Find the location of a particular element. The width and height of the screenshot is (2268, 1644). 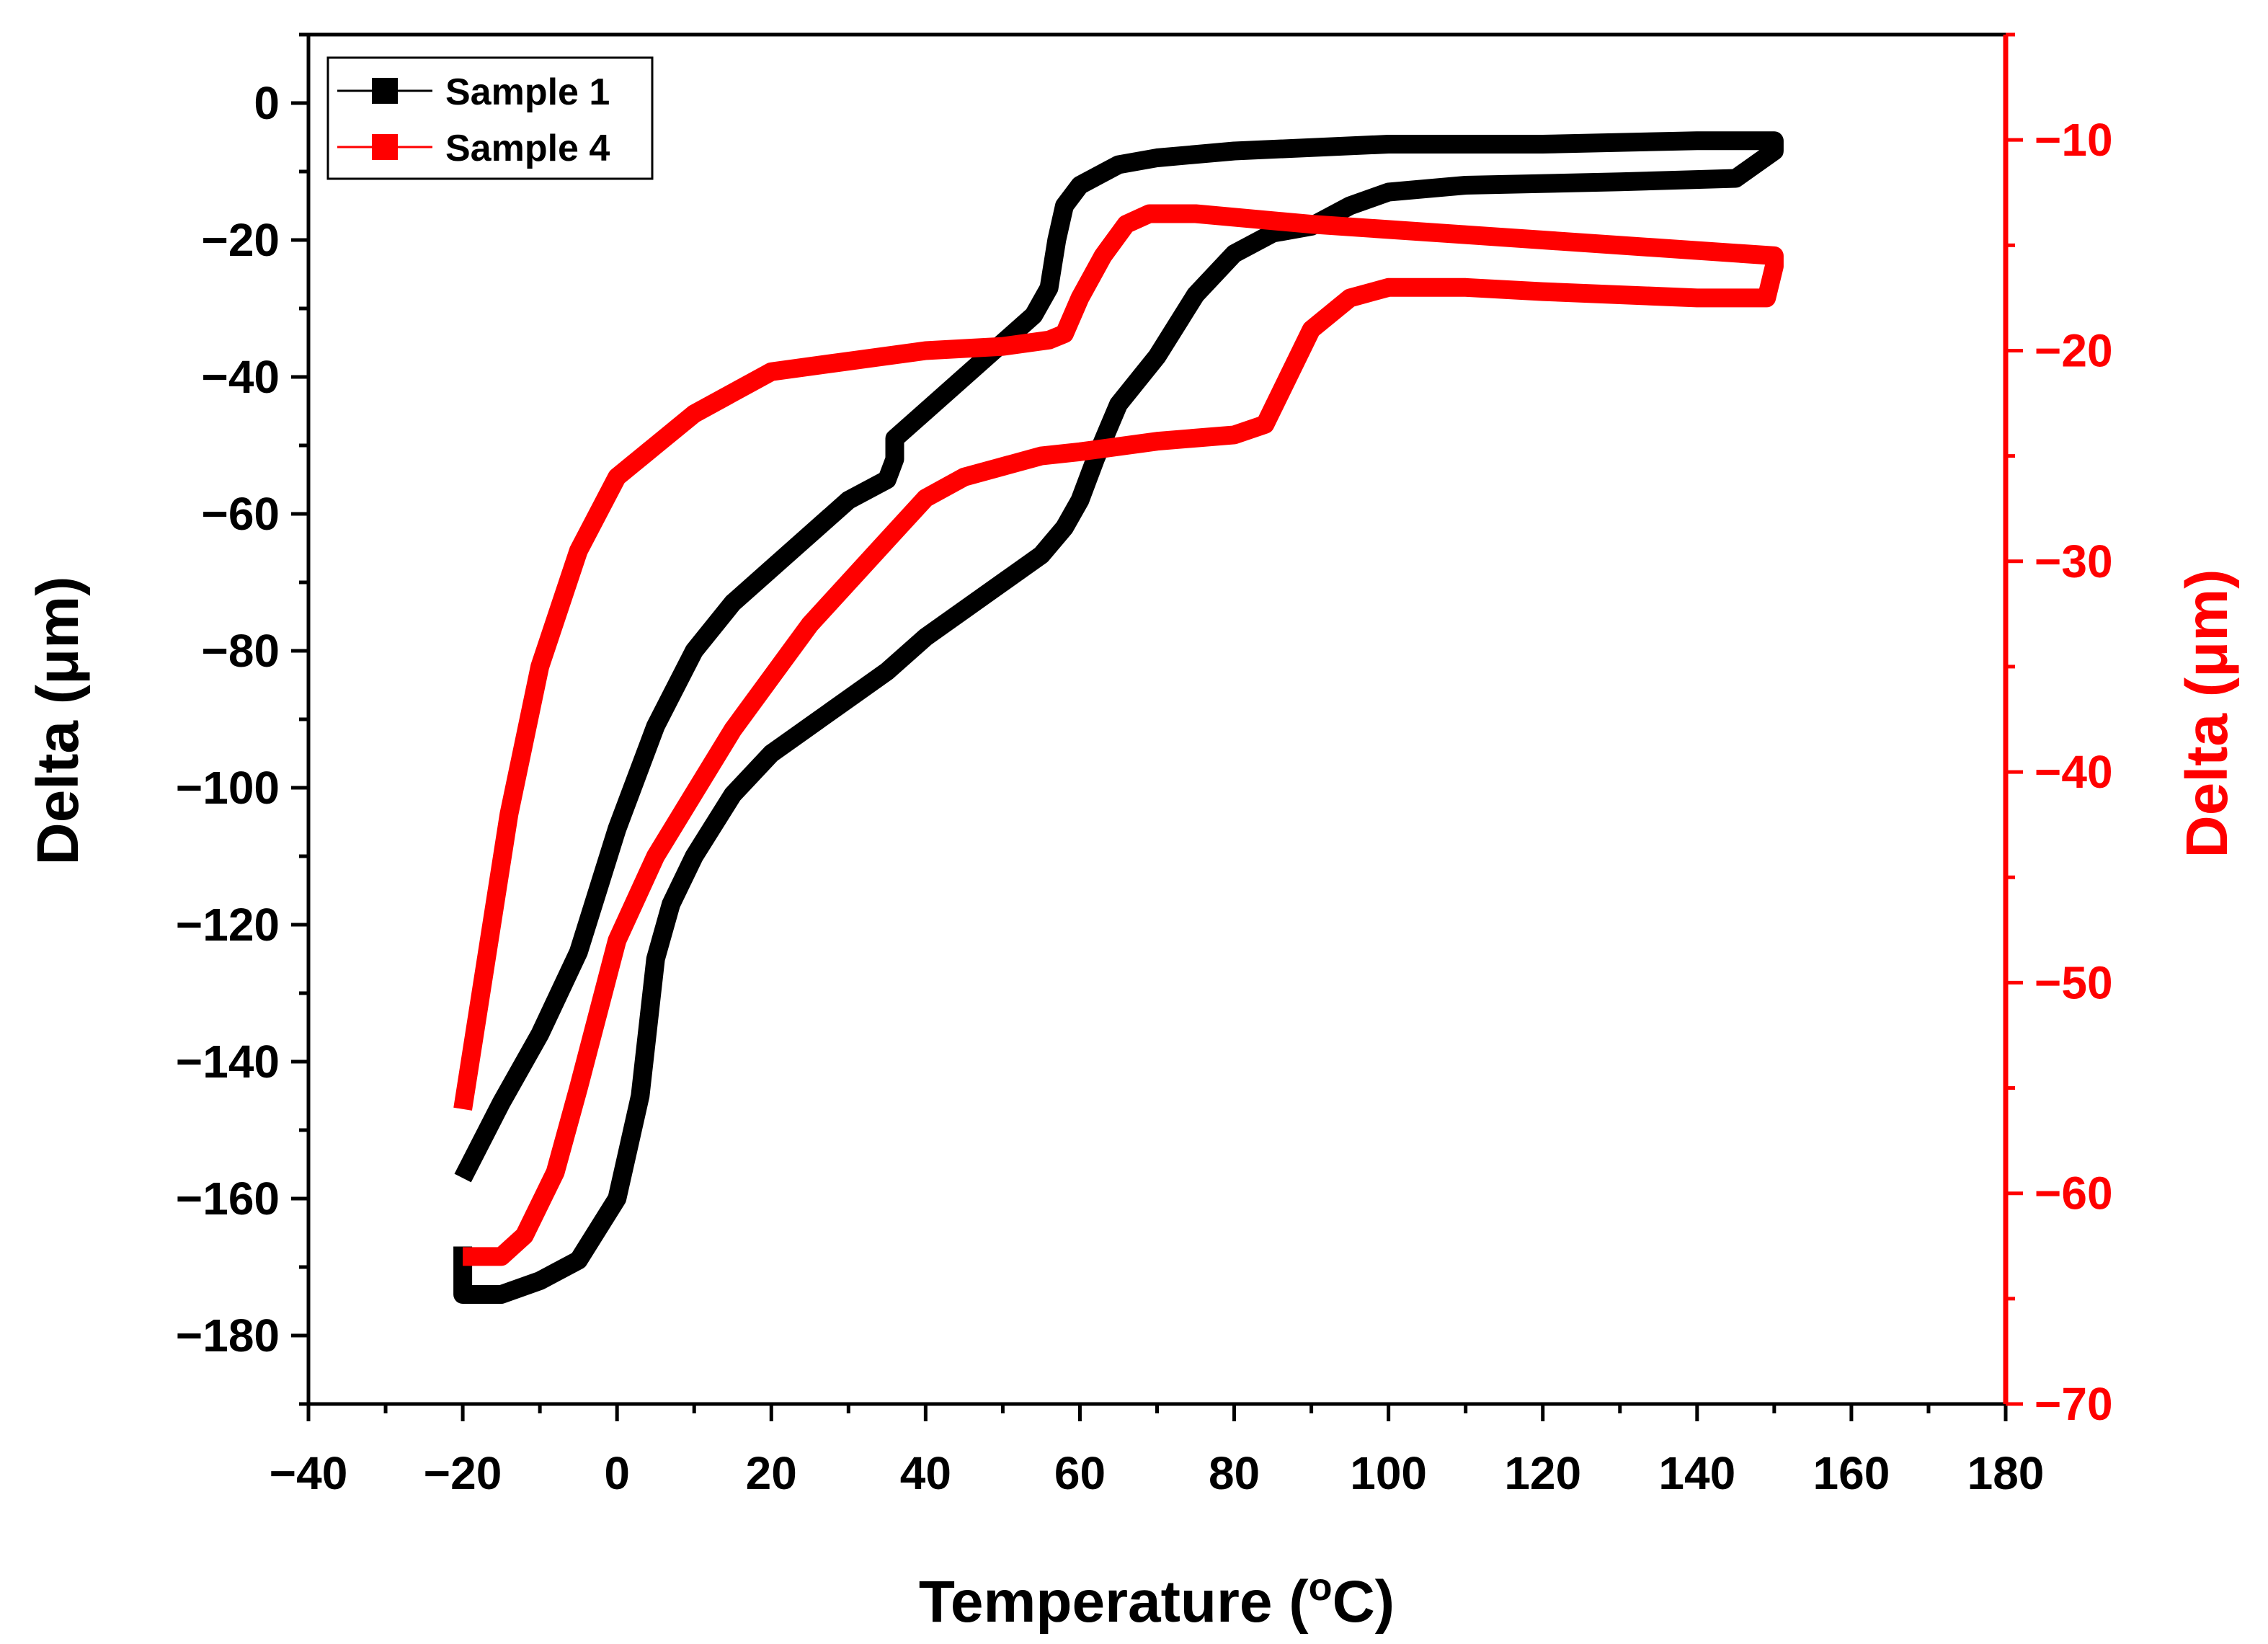

x-tick-label: 160 is located at coordinates (1852, 1473).